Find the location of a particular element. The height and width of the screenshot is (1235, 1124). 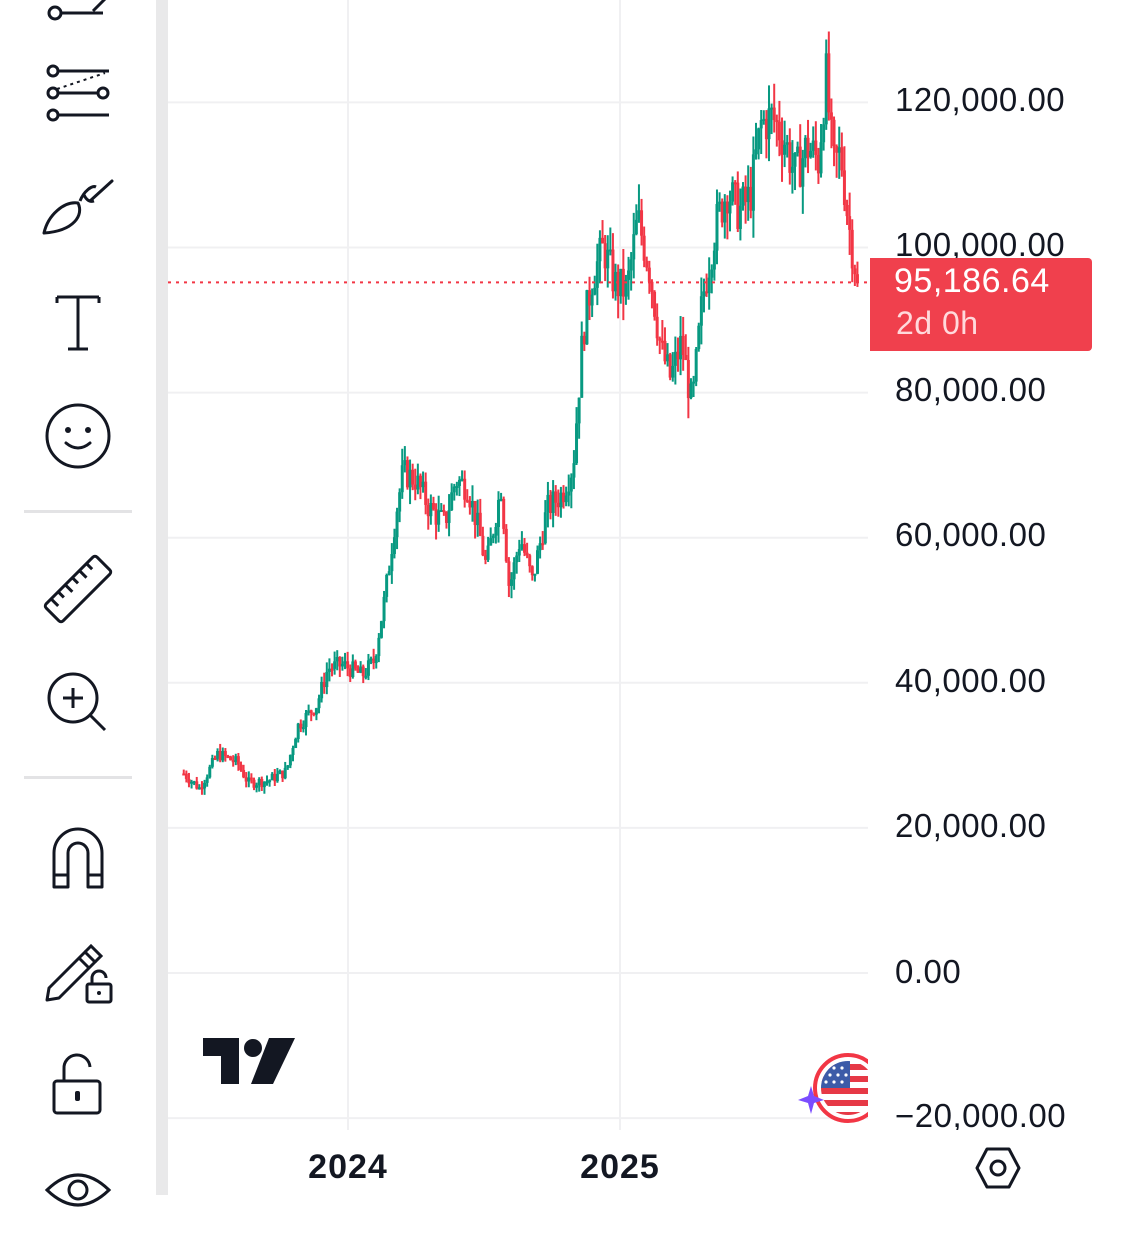

lock-drawings-tool is located at coordinates (78, 971).